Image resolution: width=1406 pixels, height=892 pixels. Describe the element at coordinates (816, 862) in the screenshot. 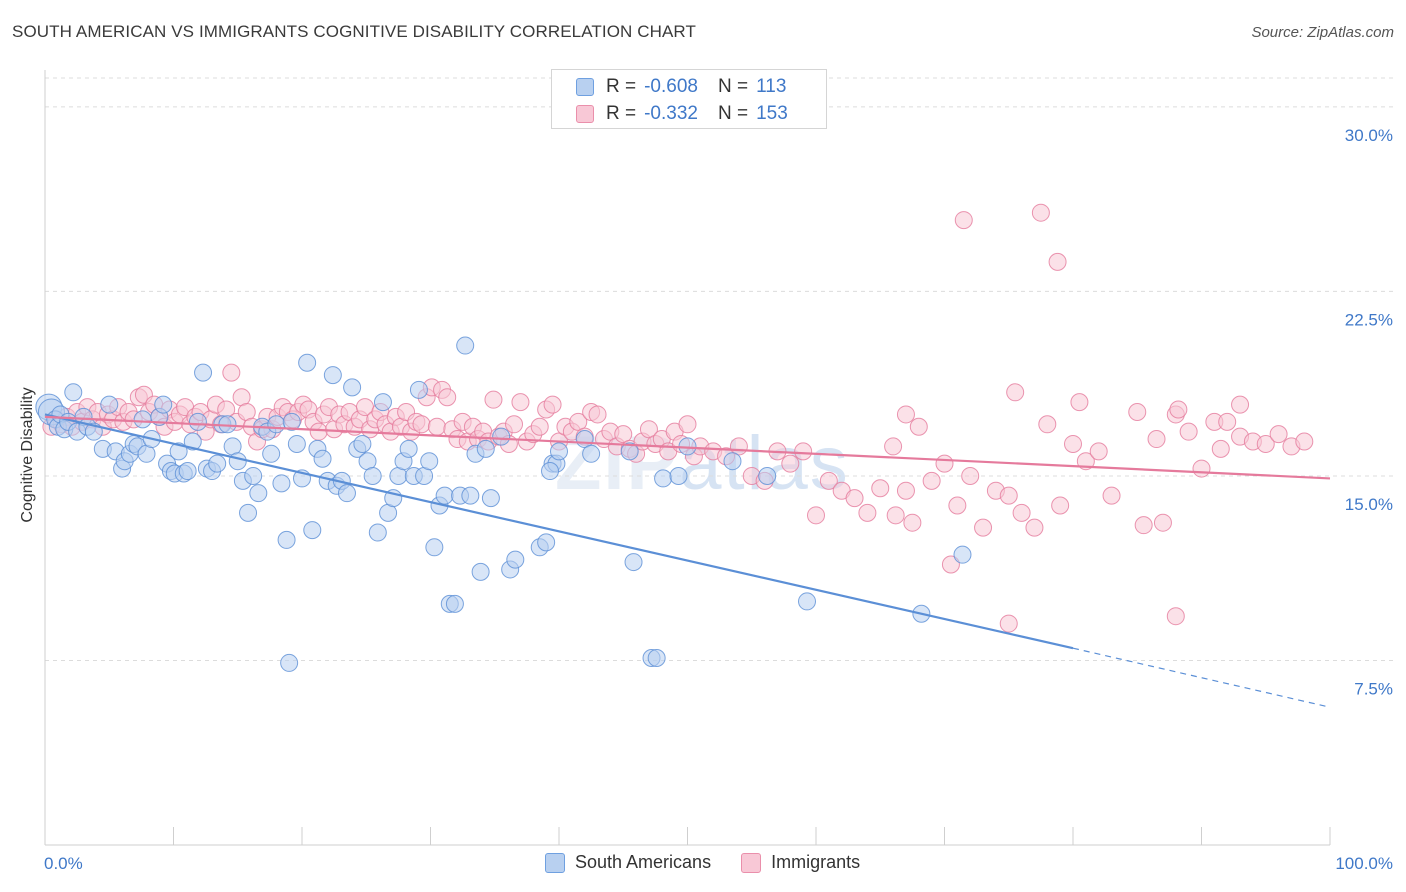

I see `legend-label: Immigrants` at that location.